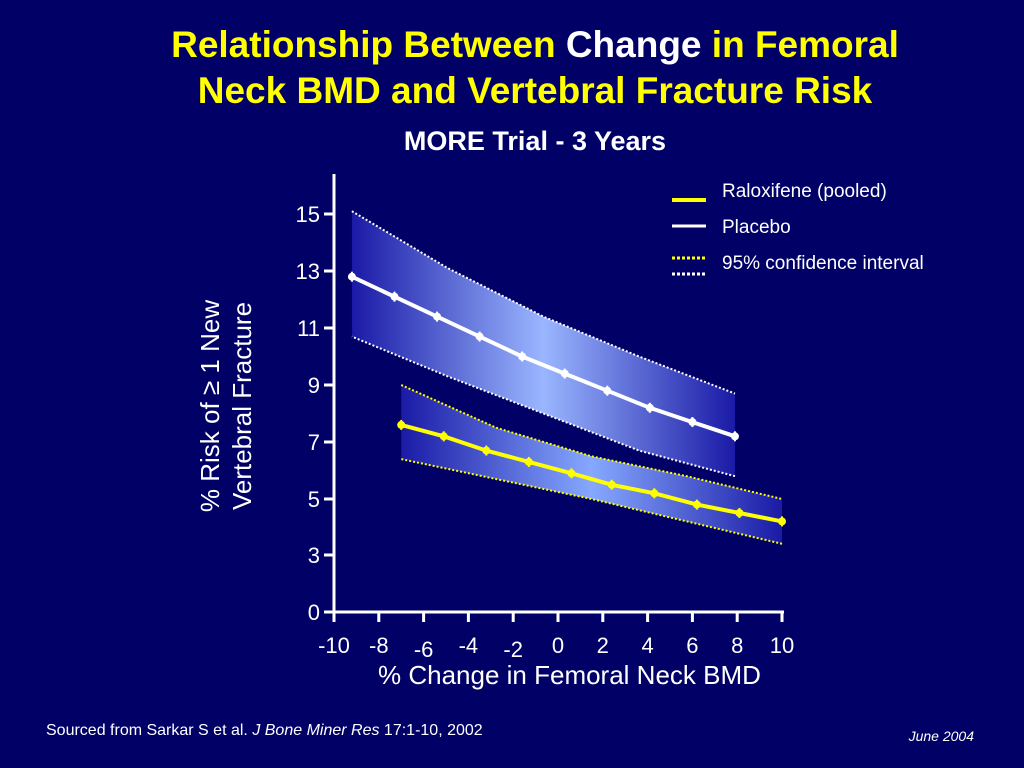 The height and width of the screenshot is (768, 1024). Describe the element at coordinates (689, 226) in the screenshot. I see `legend-swatch-placebo` at that location.